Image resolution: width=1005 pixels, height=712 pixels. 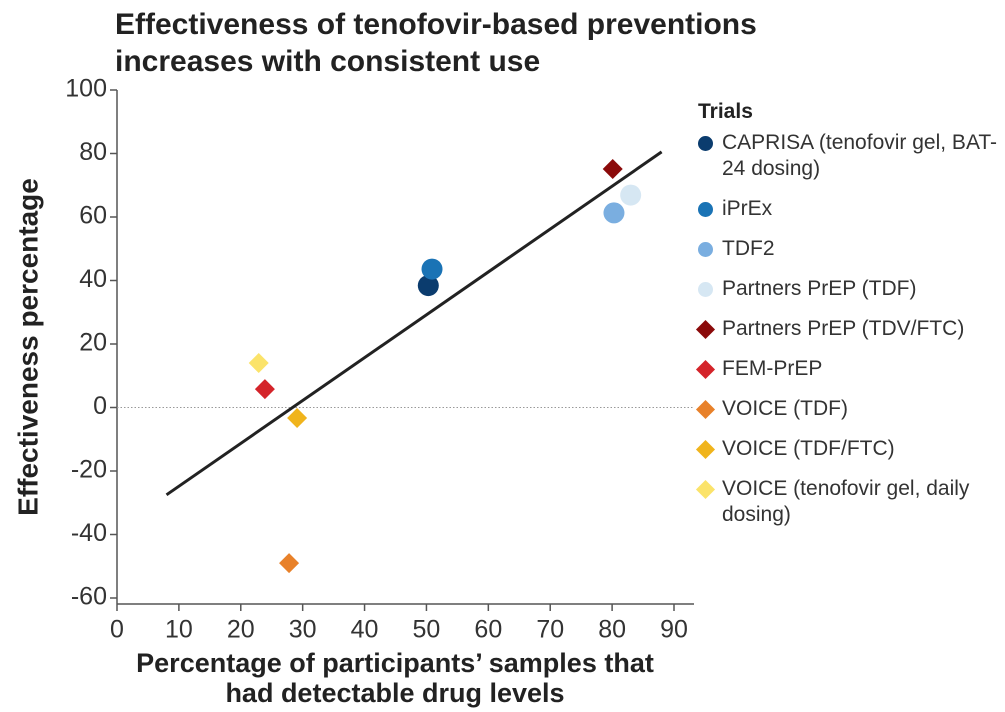 I want to click on y-tick-label: 100, so click(x=86, y=89).